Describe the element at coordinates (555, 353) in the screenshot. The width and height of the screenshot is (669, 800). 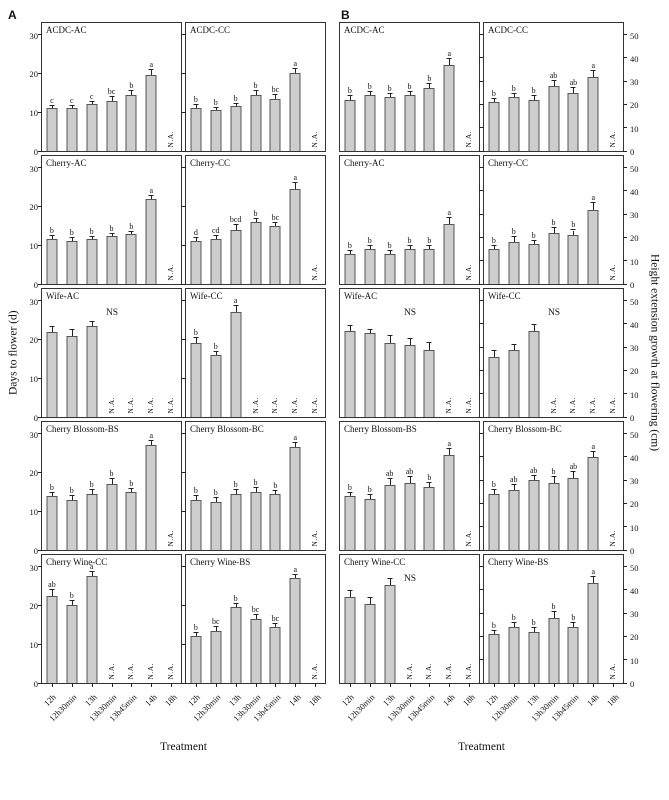
I see `subplot: Wife-CC NS N.A. N.A. N.A. N.A.` at that location.